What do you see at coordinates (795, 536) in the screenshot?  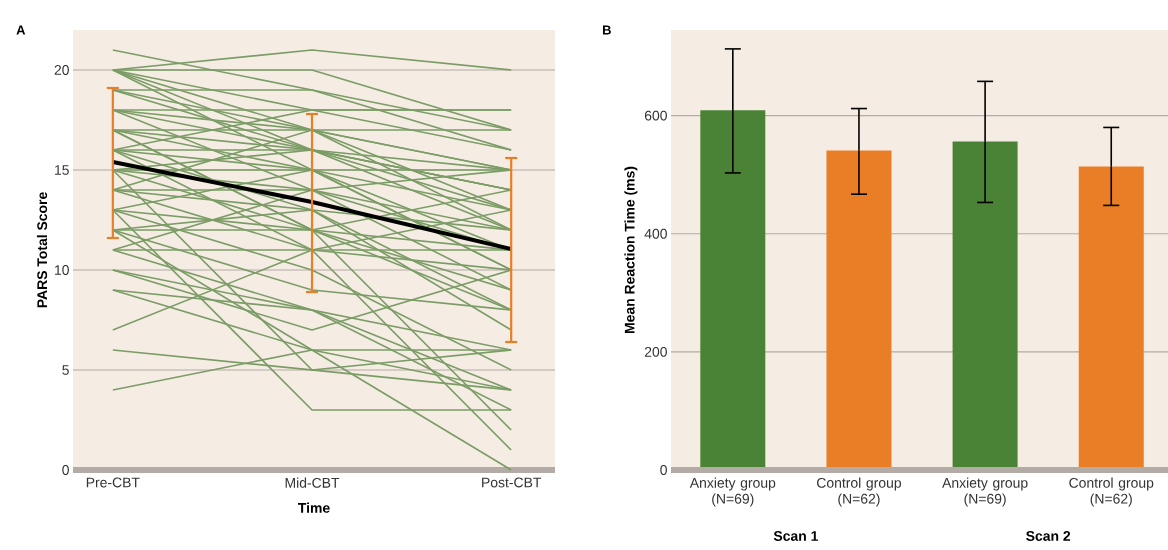 I see `text: Scan 1` at bounding box center [795, 536].